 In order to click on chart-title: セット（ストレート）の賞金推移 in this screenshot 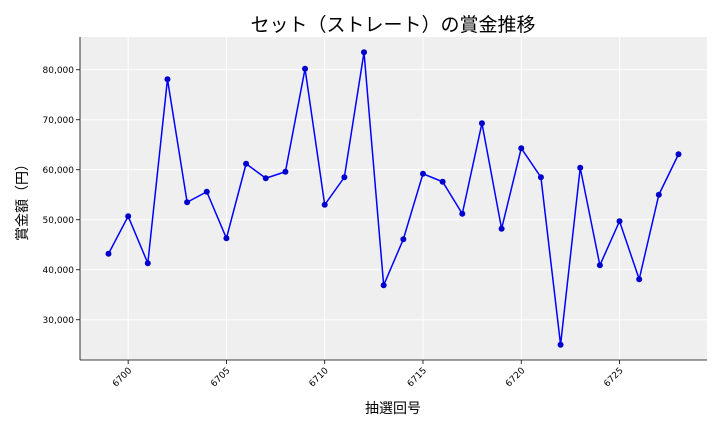, I will do `click(392, 25)`.